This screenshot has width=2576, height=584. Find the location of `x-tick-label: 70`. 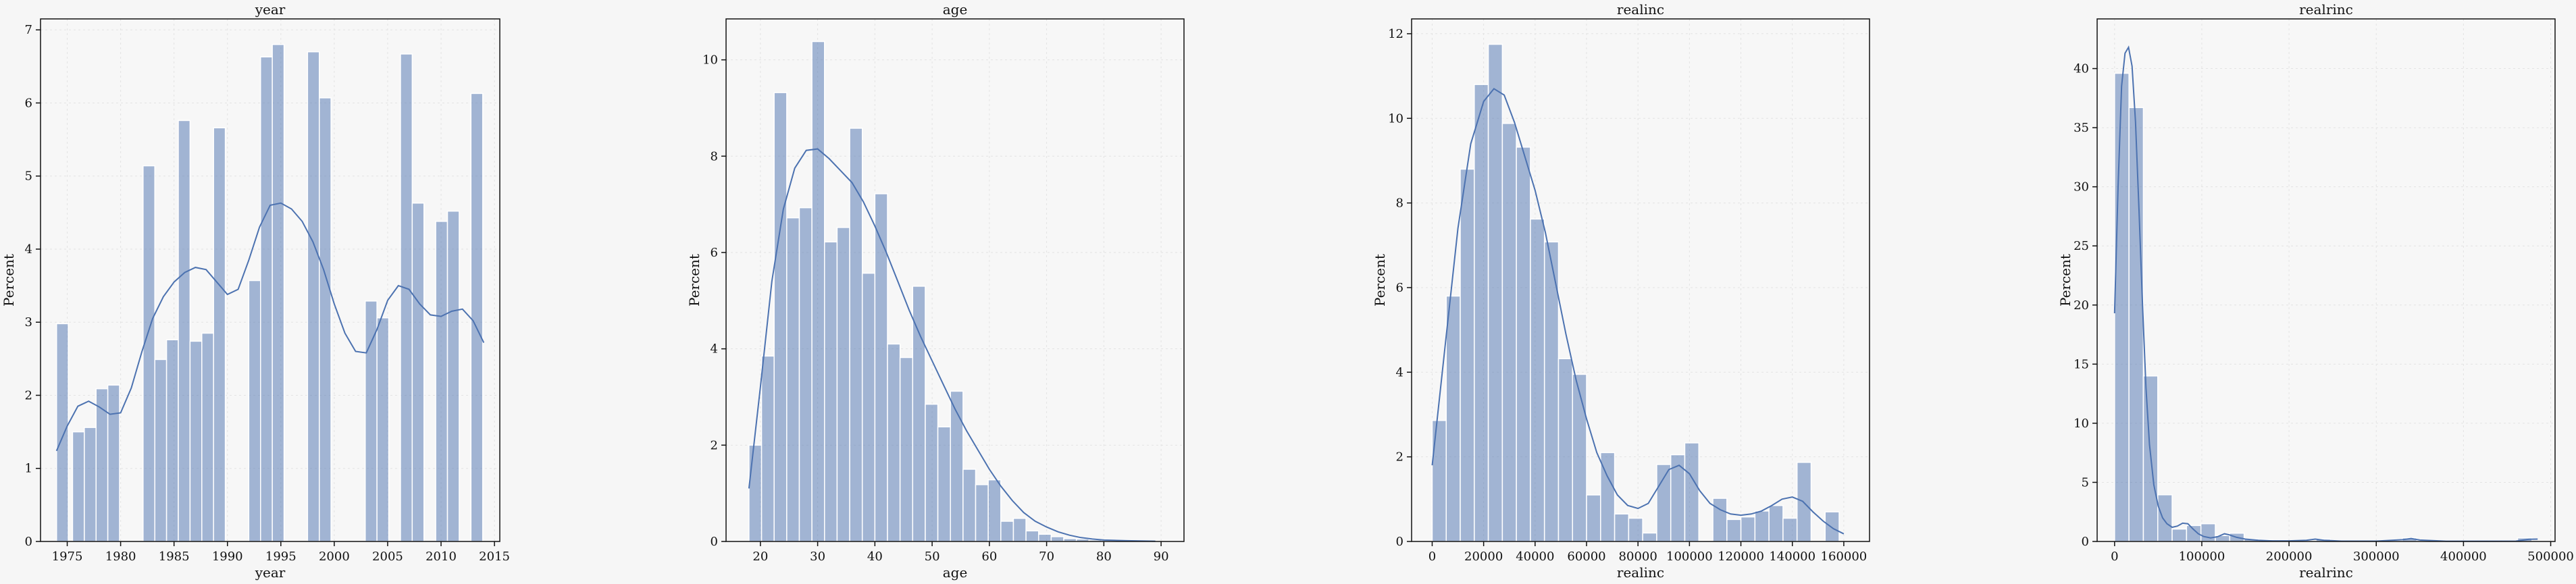

x-tick-label: 70 is located at coordinates (1046, 557).